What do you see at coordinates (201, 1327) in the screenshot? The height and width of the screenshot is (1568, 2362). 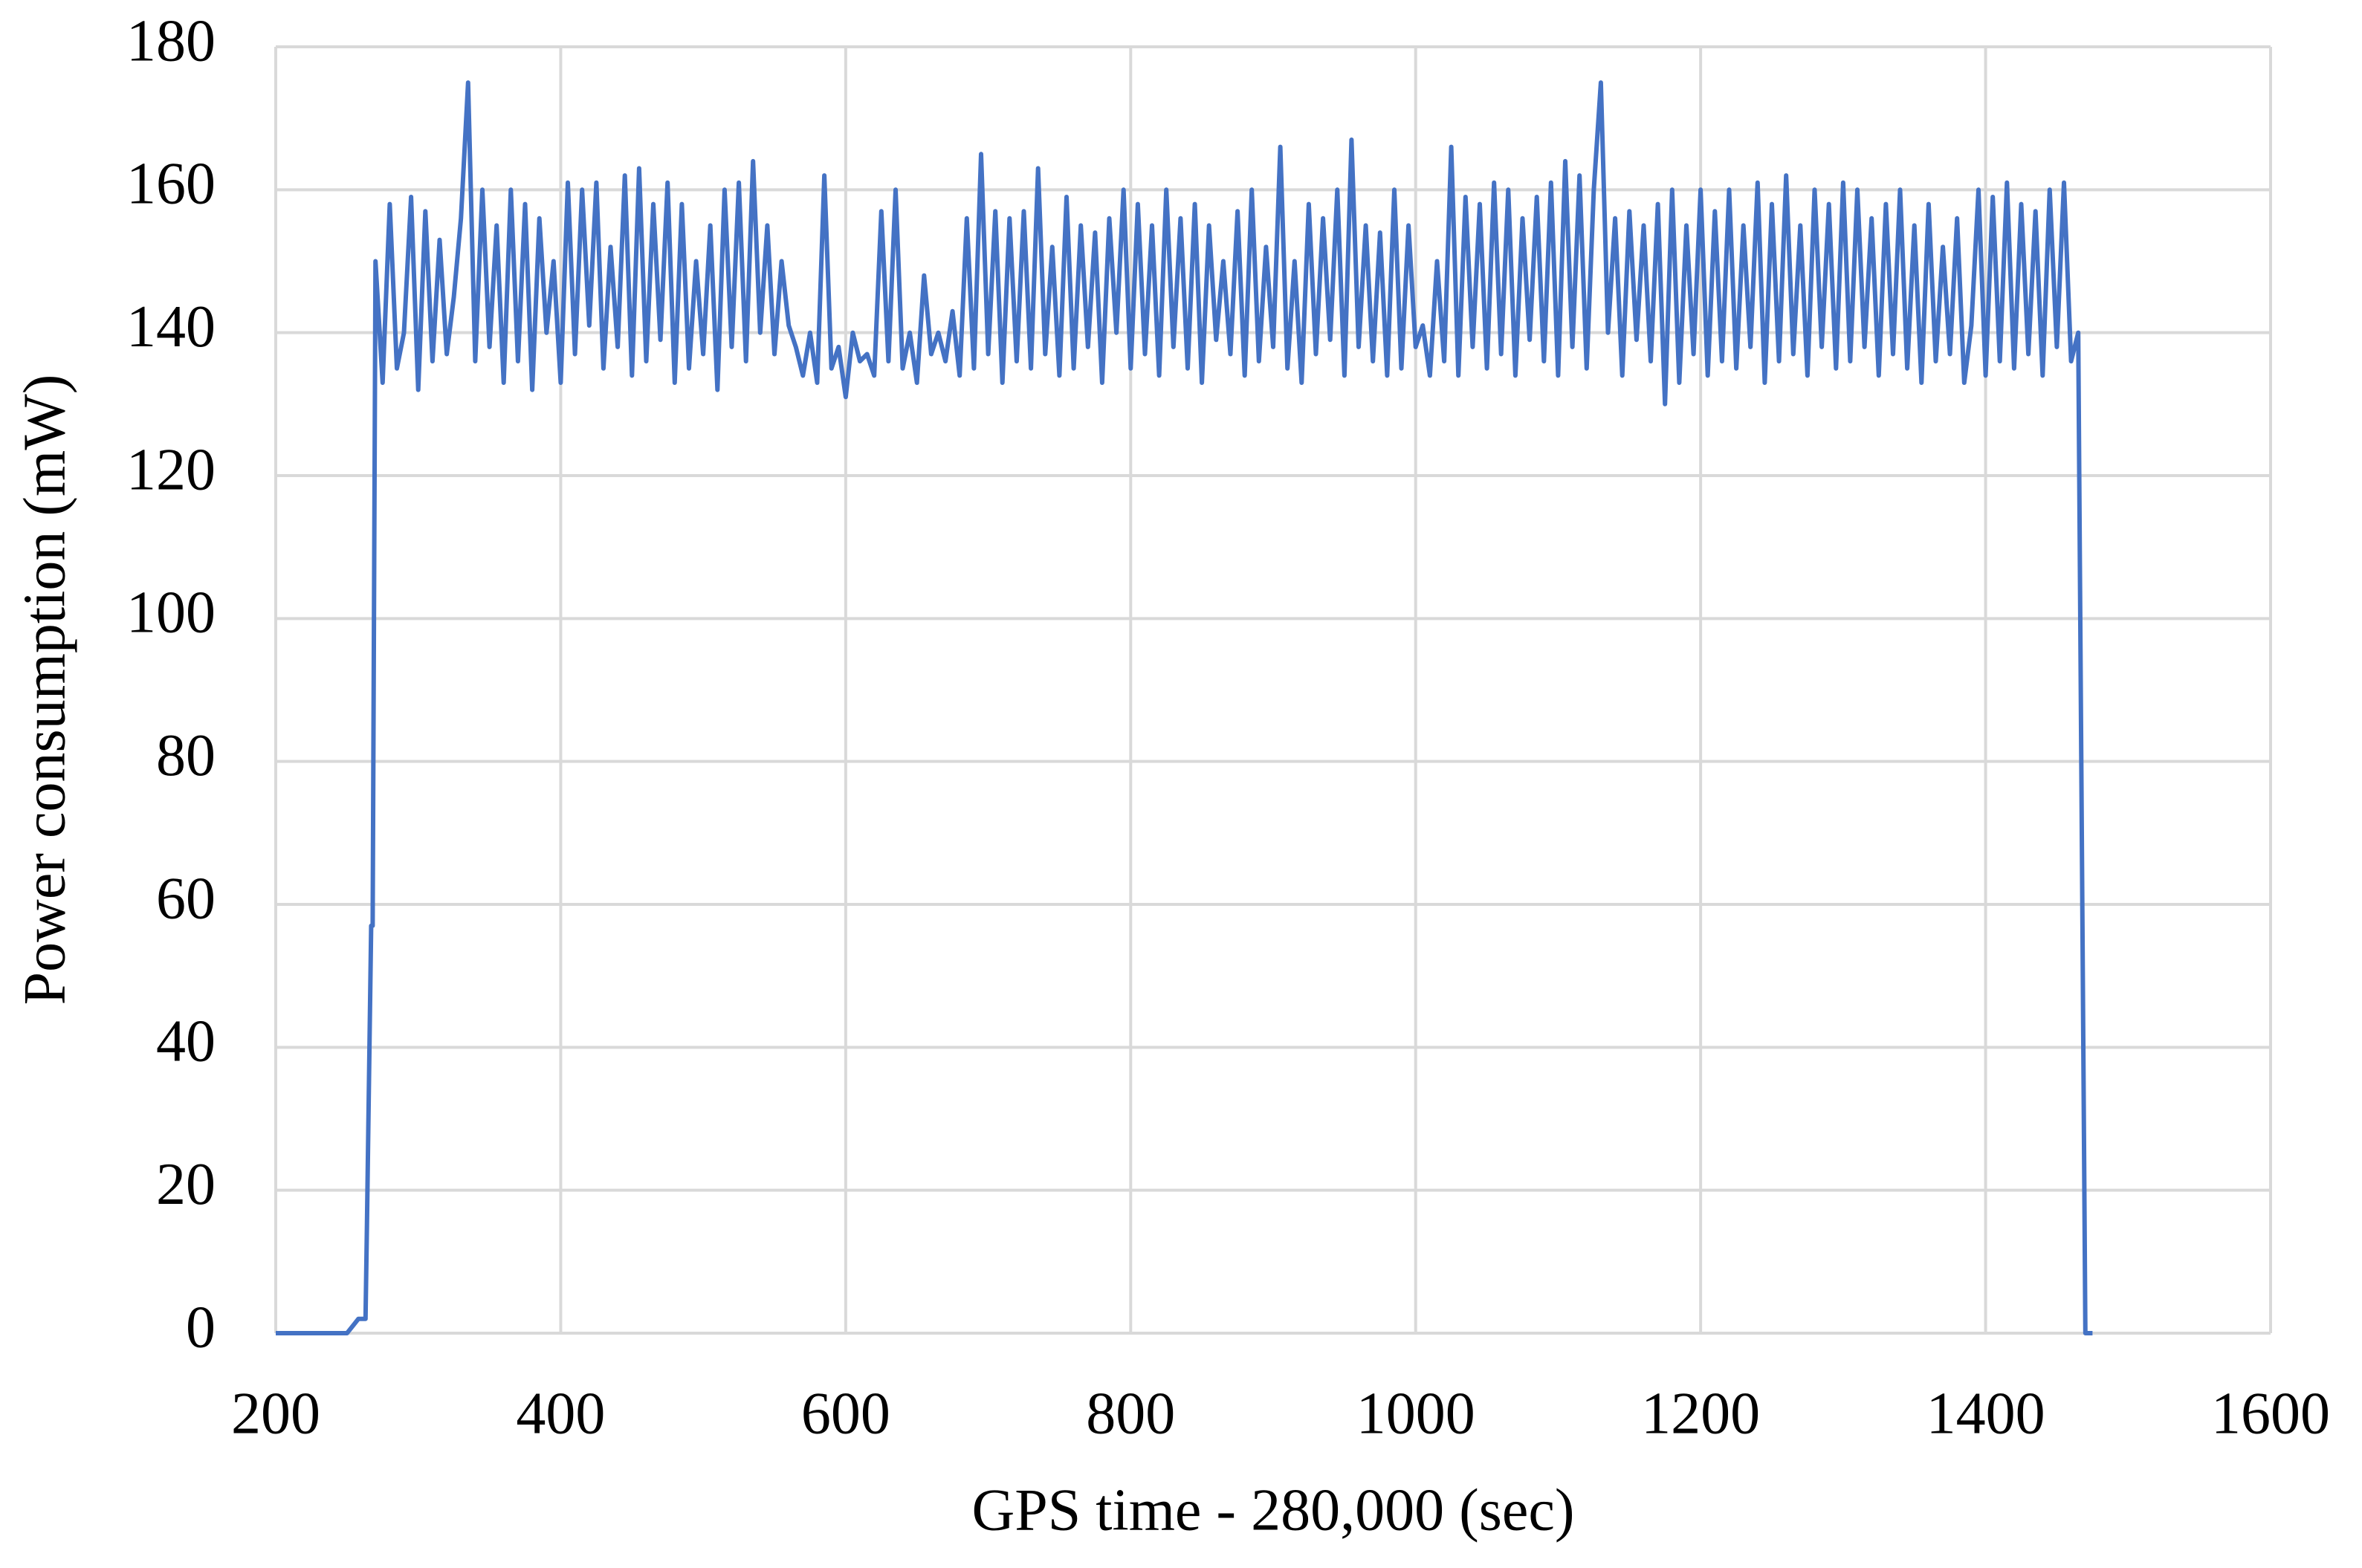 I see `y-tick-label: 0` at bounding box center [201, 1327].